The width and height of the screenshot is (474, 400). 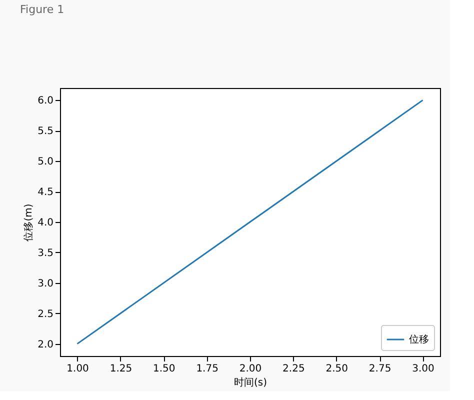 What do you see at coordinates (121, 369) in the screenshot?
I see `x-tick-label: 1.25` at bounding box center [121, 369].